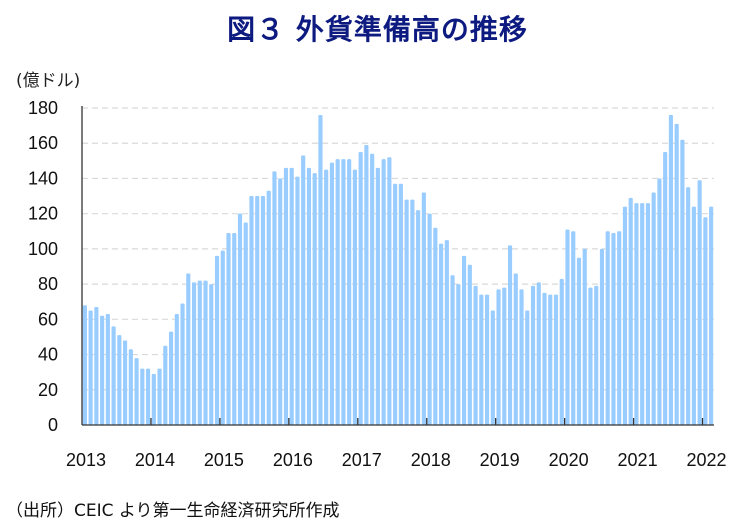  Describe the element at coordinates (362, 460) in the screenshot. I see `x-tick-label: 2017` at that location.